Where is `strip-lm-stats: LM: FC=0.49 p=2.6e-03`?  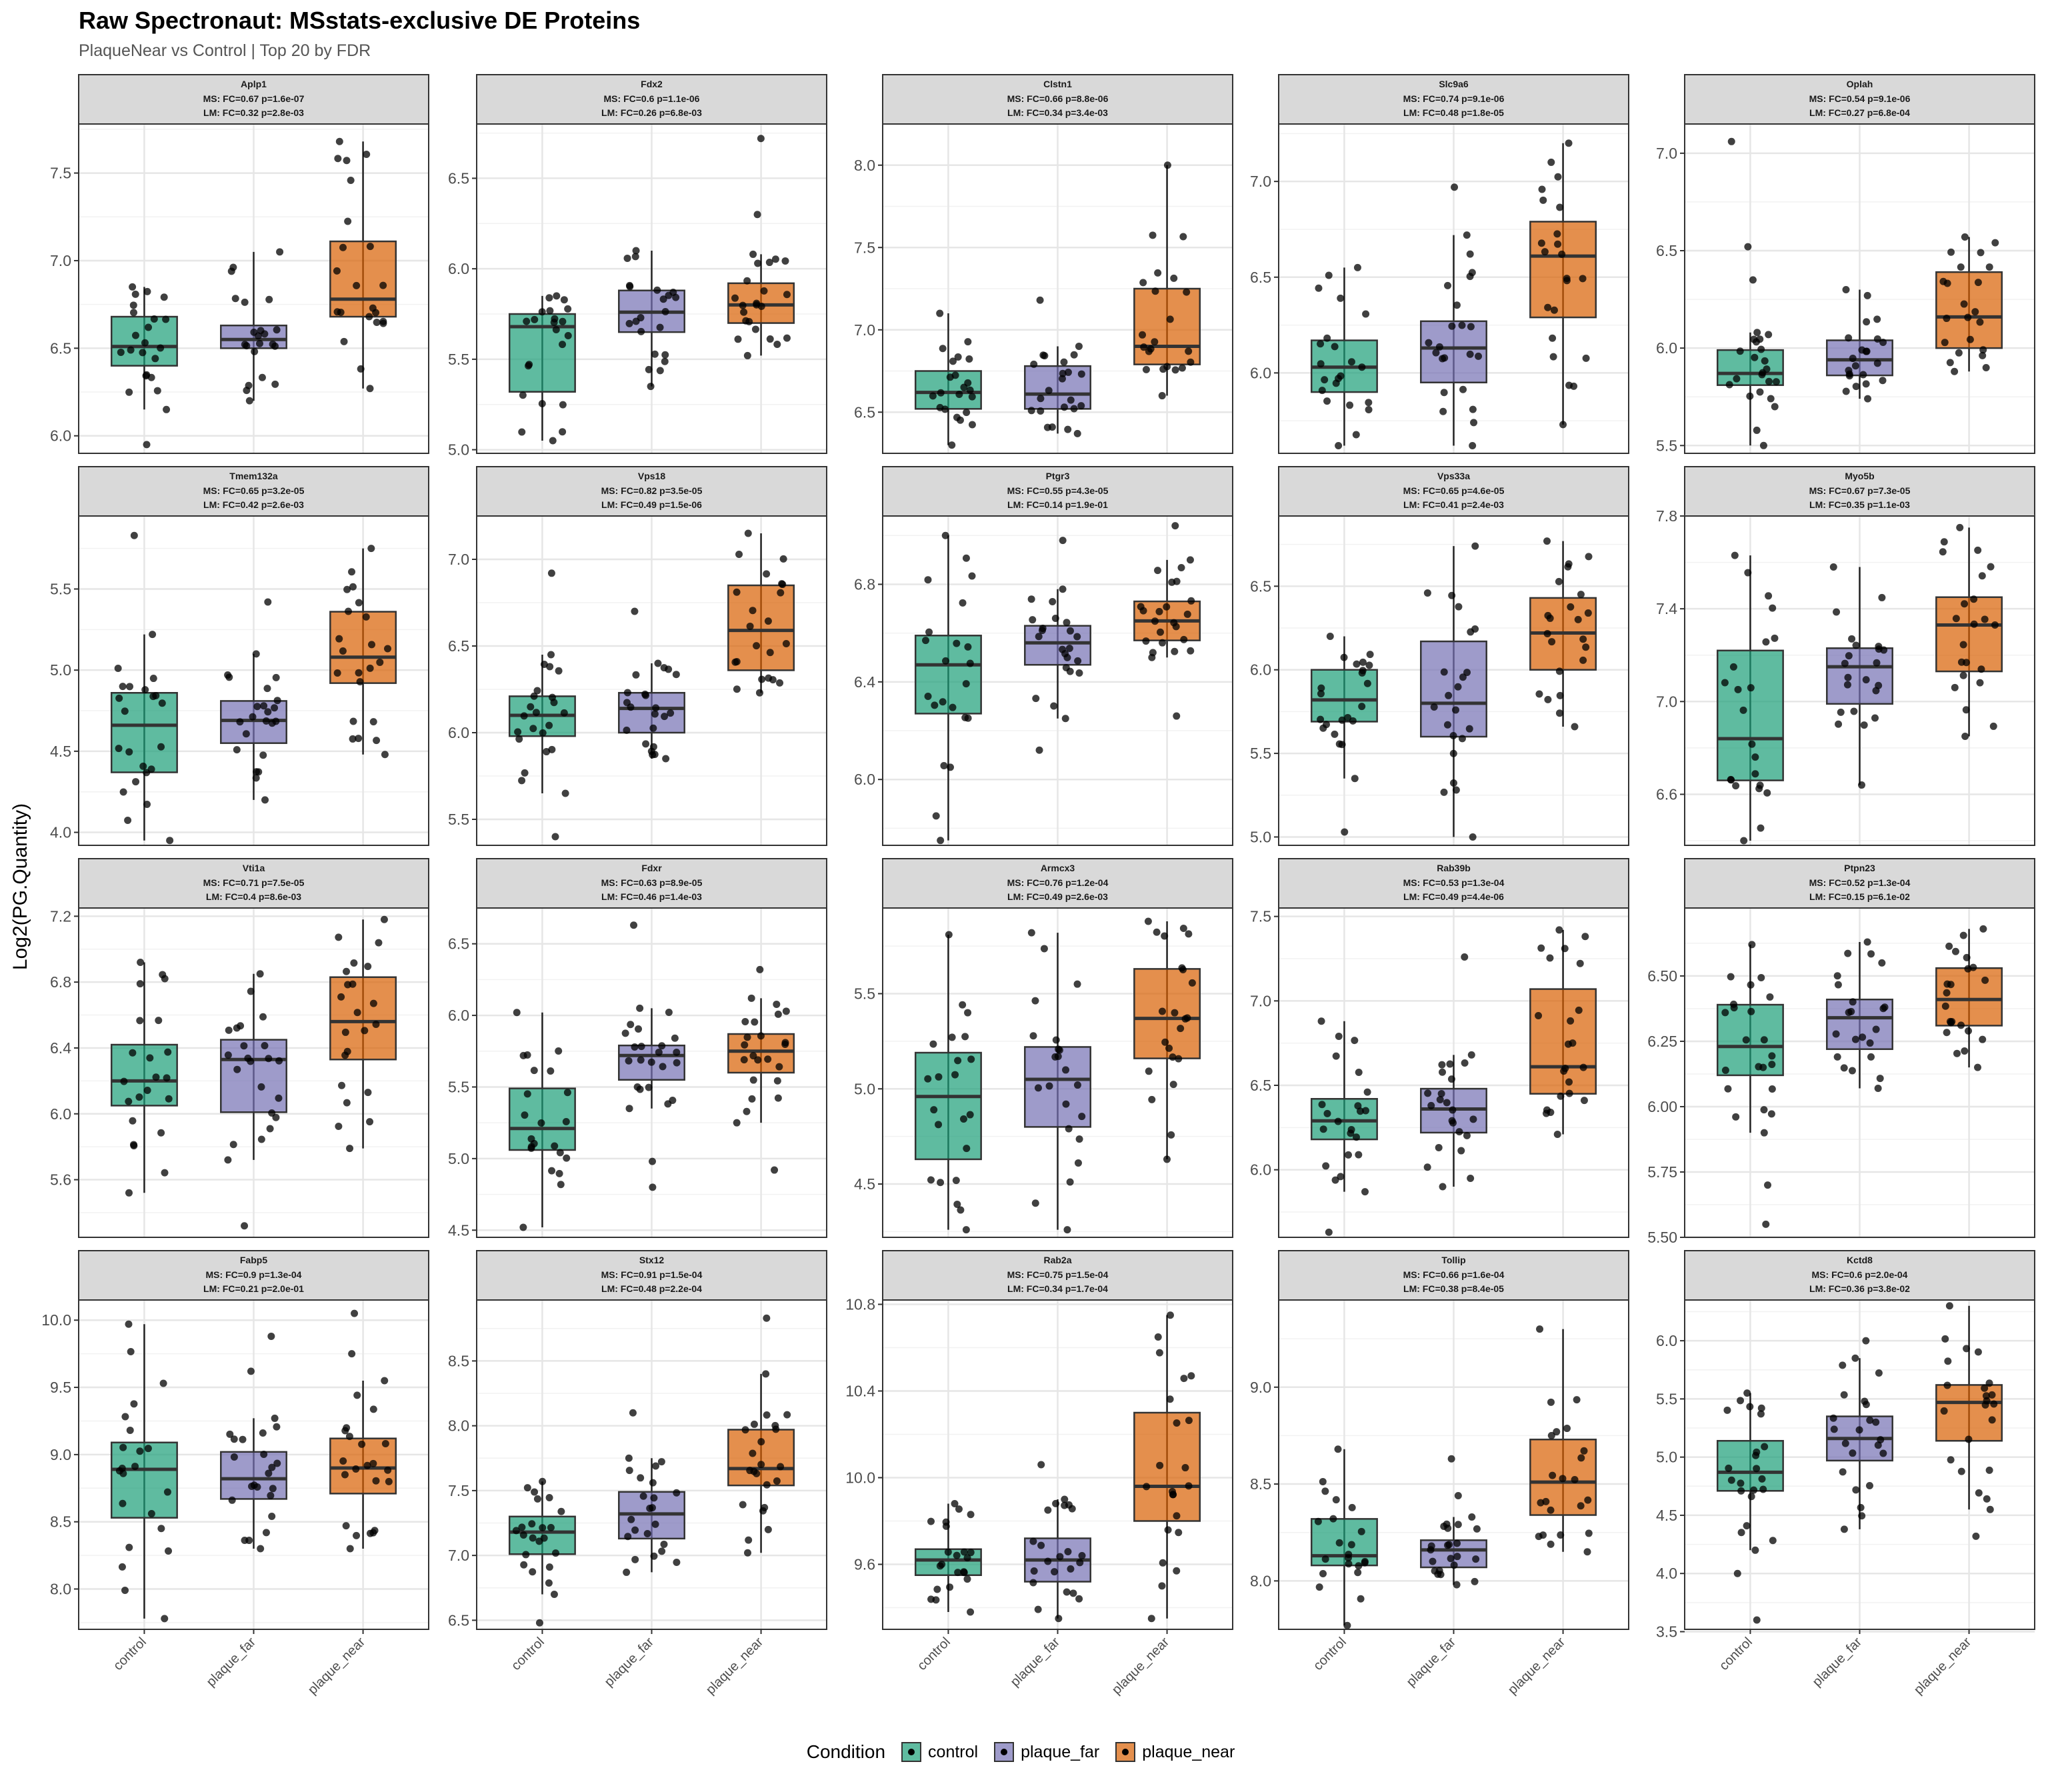 strip-lm-stats: LM: FC=0.49 p=2.6e-03 is located at coordinates (1057, 896).